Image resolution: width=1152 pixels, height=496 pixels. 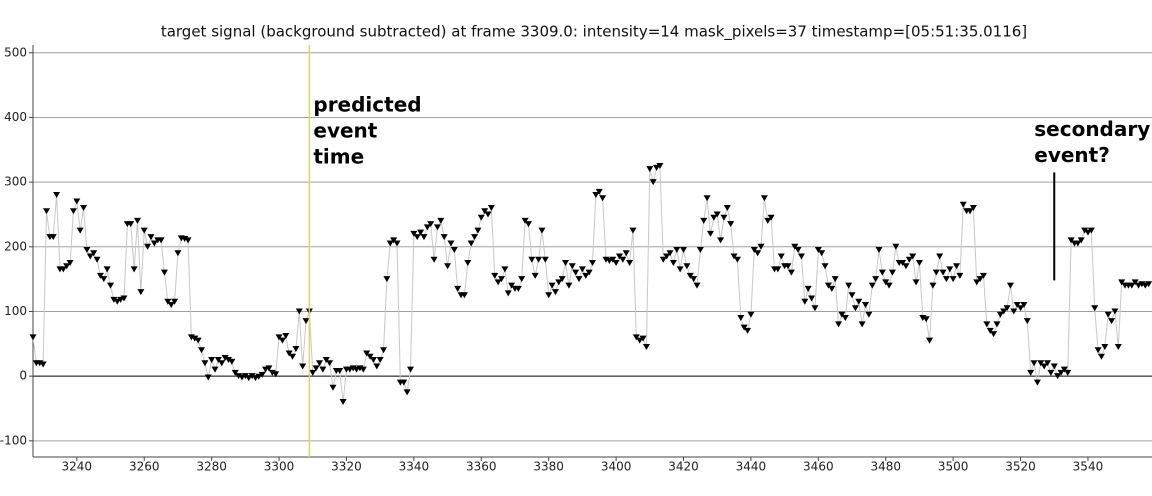 I want to click on annotation-text: secondary, so click(x=1092, y=129).